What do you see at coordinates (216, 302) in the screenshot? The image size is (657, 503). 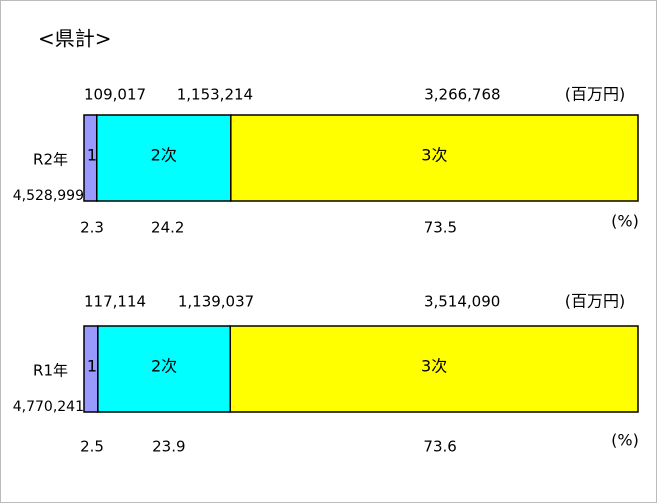 I see `amount-label: 1,139,037` at bounding box center [216, 302].